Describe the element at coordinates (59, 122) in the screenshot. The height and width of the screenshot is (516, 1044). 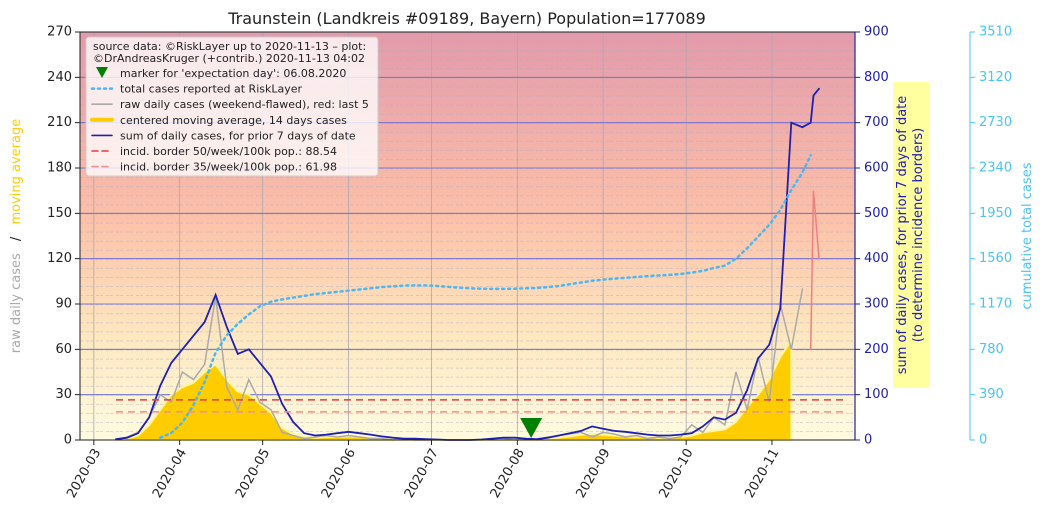
I see `y-tick-label: 210` at that location.